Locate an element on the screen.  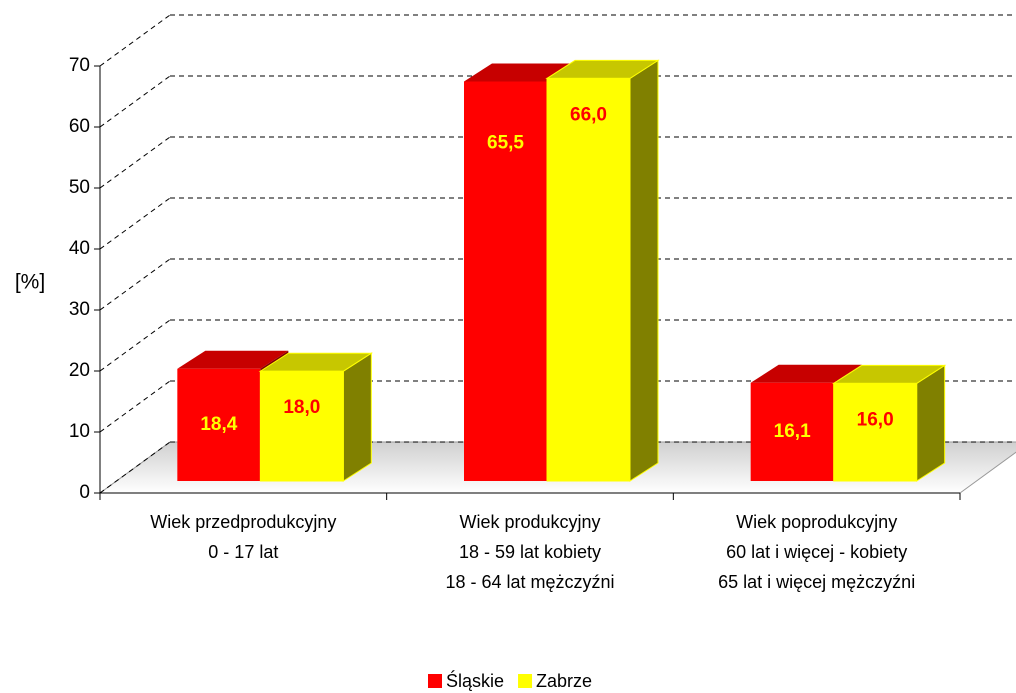
x-tick-label: Wiek produkcyjny is located at coordinates (529, 522).